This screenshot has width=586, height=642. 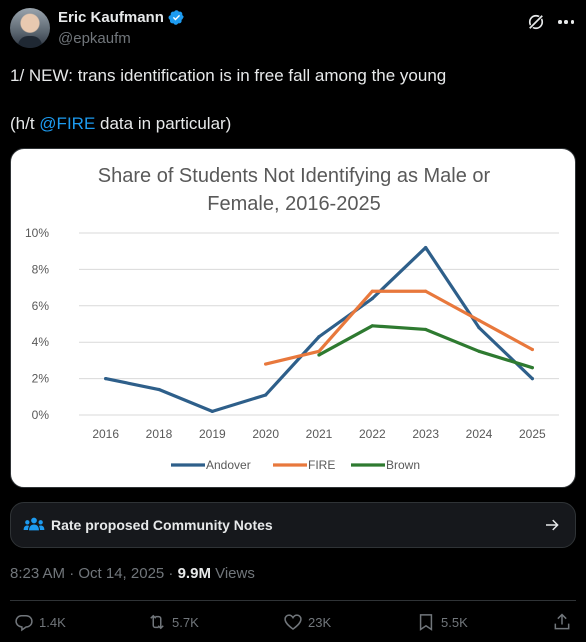 I want to click on action-bar: 1.4K 5.7K 23K 5.5K, so click(x=293, y=625).